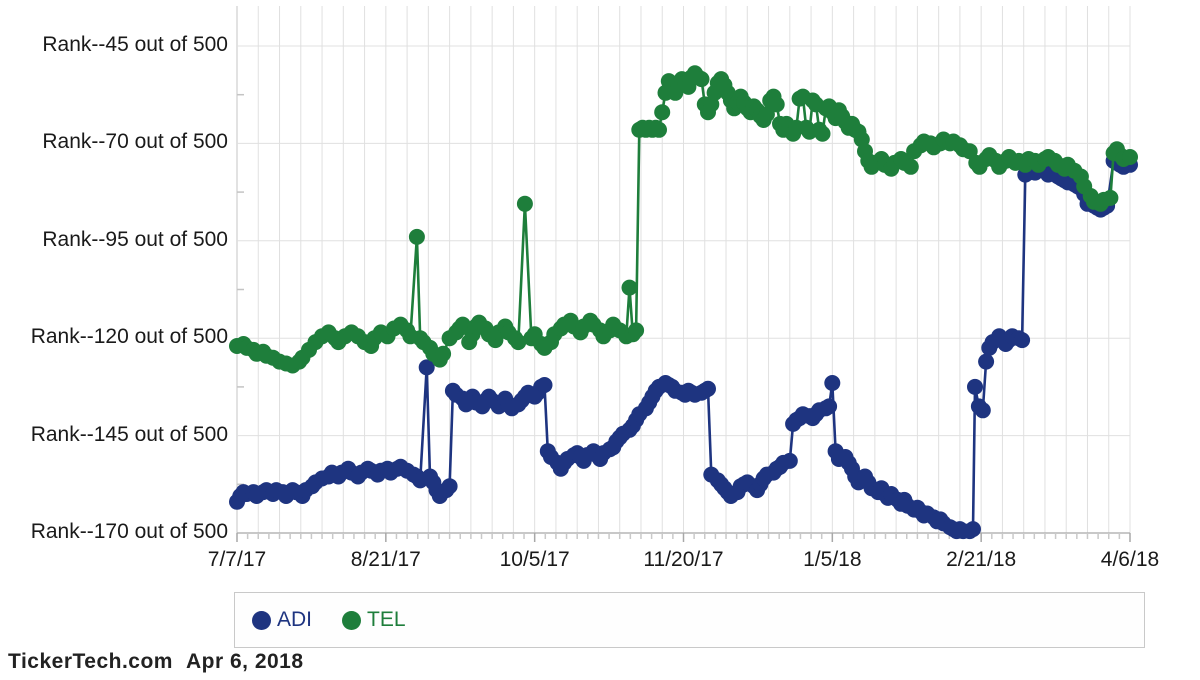  What do you see at coordinates (129, 434) in the screenshot?
I see `y-axis-label: Rank--145 out of 500` at bounding box center [129, 434].